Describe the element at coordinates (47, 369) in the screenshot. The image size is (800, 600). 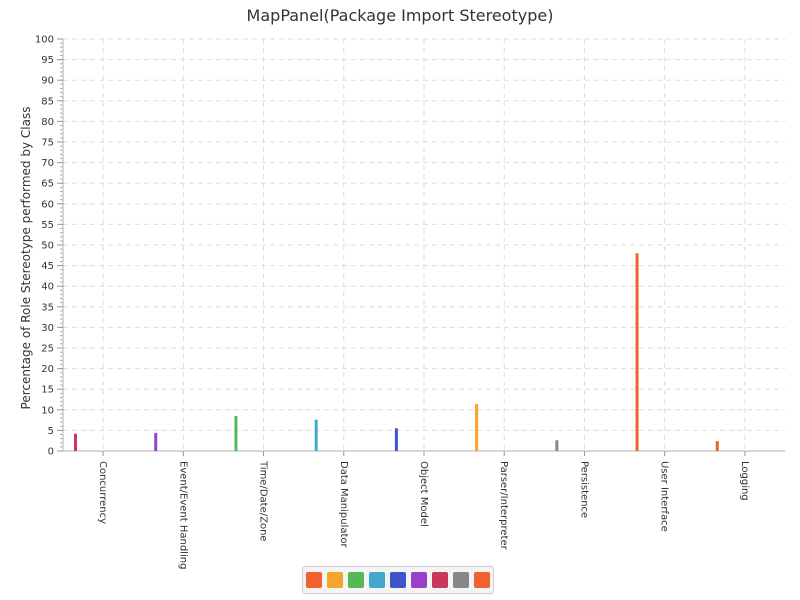
I see `y-tick-label: 20` at that location.